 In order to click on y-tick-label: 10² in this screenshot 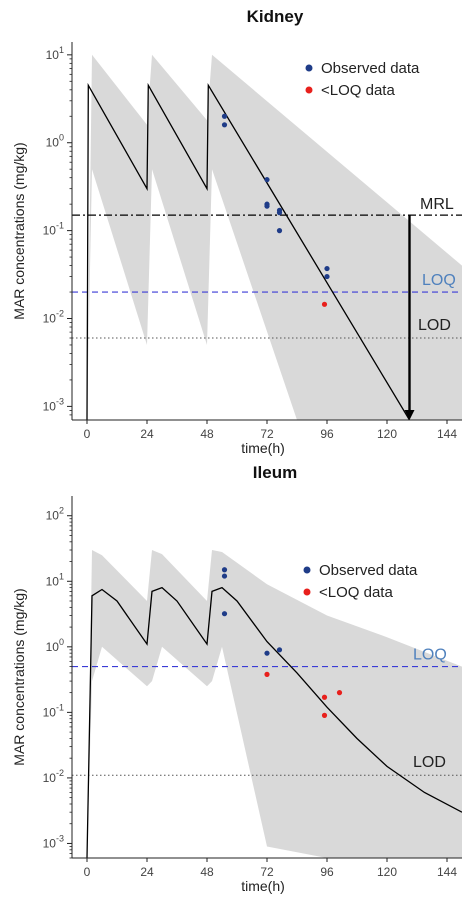, I will do `click(55, 514)`.